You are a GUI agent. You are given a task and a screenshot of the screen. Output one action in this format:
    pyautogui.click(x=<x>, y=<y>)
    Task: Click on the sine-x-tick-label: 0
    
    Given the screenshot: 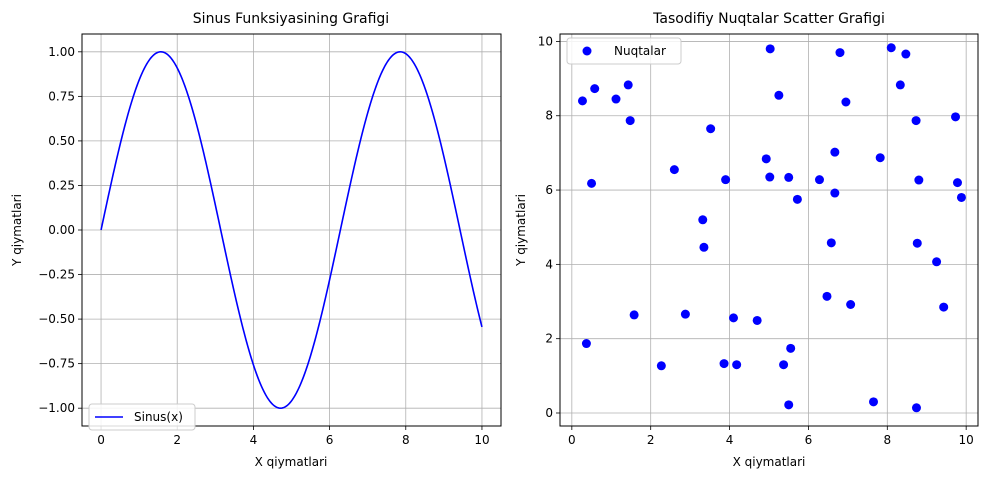 What is the action you would take?
    pyautogui.click(x=101, y=440)
    